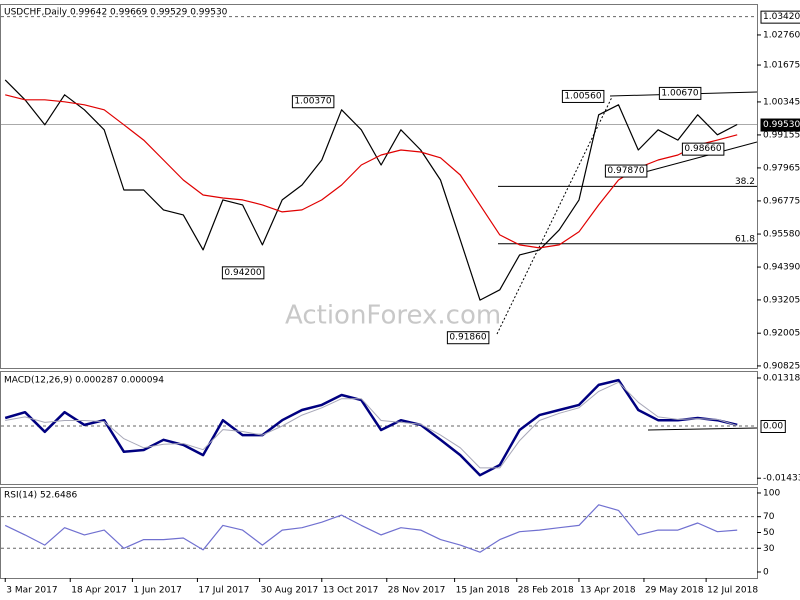 The height and width of the screenshot is (600, 800). What do you see at coordinates (608, 591) in the screenshot?
I see `x-tick-label: 13 Apr 2018` at bounding box center [608, 591].